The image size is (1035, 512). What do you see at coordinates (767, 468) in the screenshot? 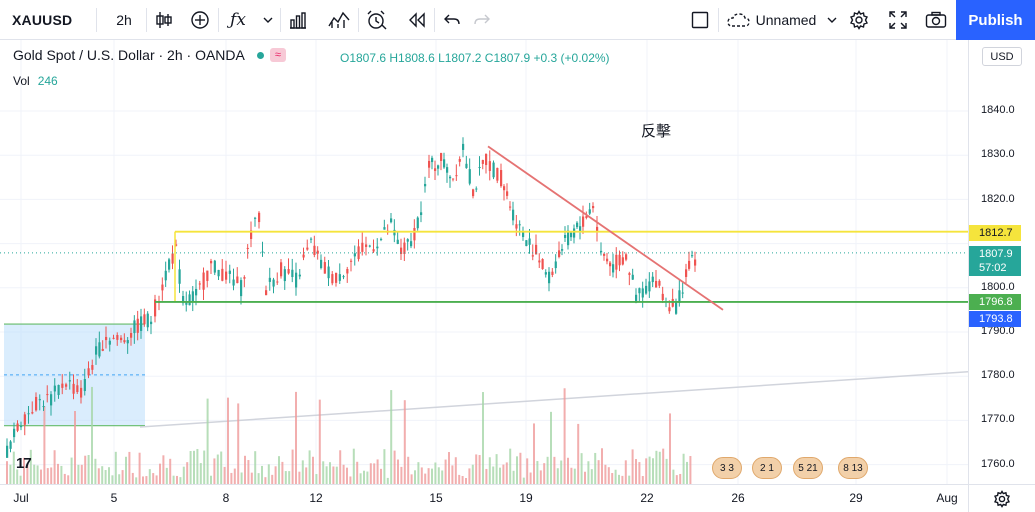
I see `dividend-event-marker: 2 1` at bounding box center [767, 468].